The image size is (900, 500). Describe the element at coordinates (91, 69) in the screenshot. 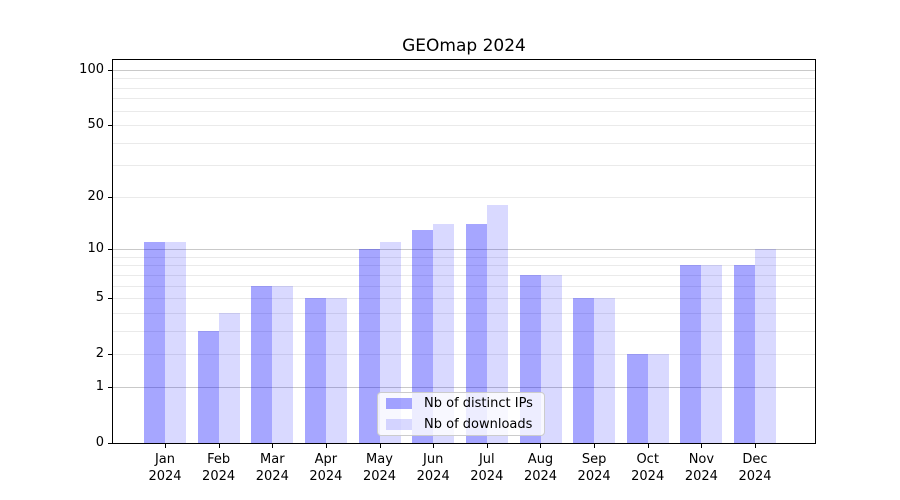

I see `y-tick-label: 100` at that location.